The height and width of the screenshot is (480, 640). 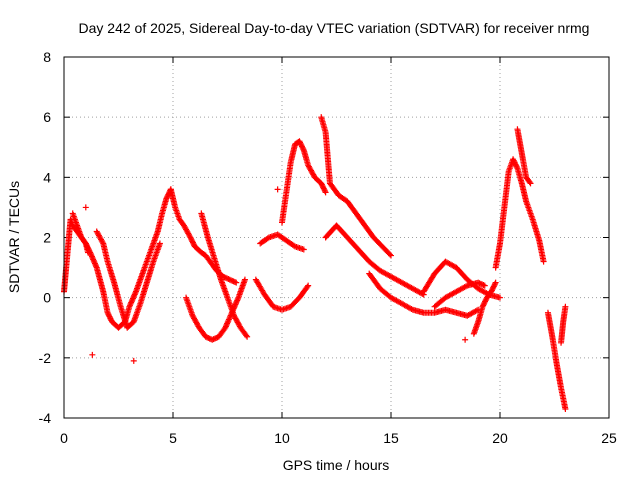 What do you see at coordinates (47, 177) in the screenshot?
I see `y-tick-label: 4` at bounding box center [47, 177].